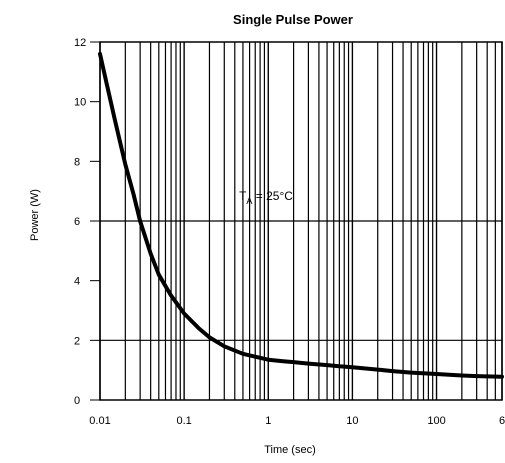  What do you see at coordinates (35, 215) in the screenshot?
I see `y-axis-label: Power (W)` at bounding box center [35, 215].